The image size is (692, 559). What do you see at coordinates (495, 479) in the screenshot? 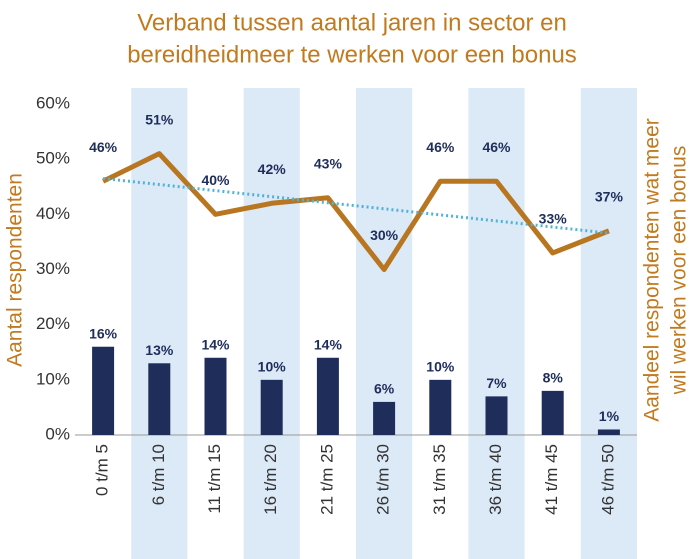
I see `x-tick-label: 36 t/m 40` at bounding box center [495, 479].